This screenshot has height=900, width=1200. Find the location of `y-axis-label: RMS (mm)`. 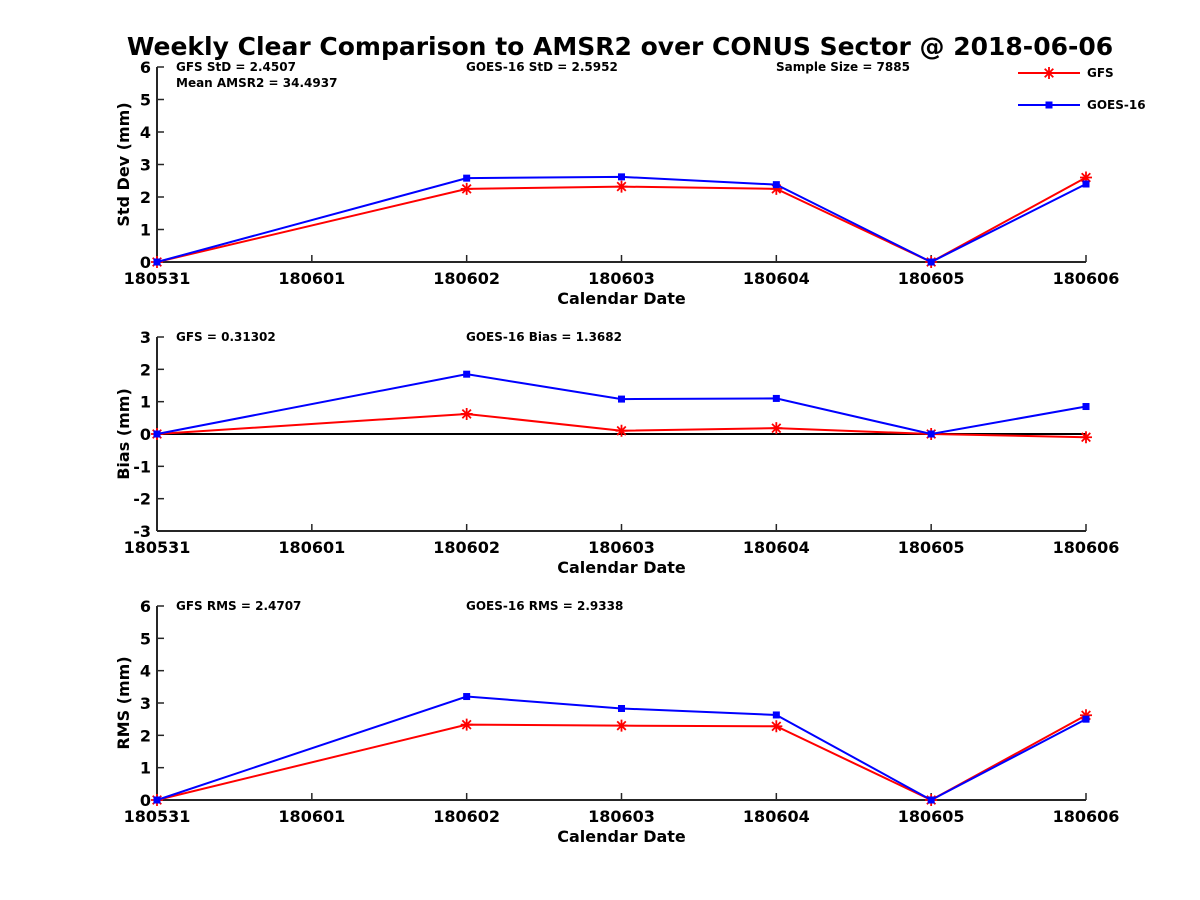

y-axis-label: RMS (mm) is located at coordinates (123, 702).